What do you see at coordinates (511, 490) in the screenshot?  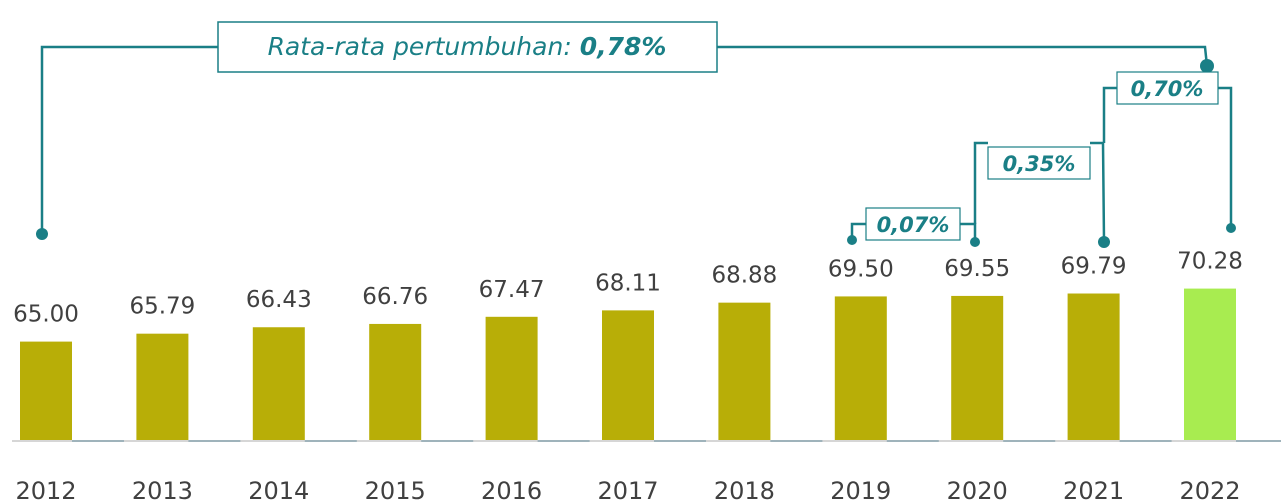 I see `x-tick-label: 2016` at bounding box center [511, 490].